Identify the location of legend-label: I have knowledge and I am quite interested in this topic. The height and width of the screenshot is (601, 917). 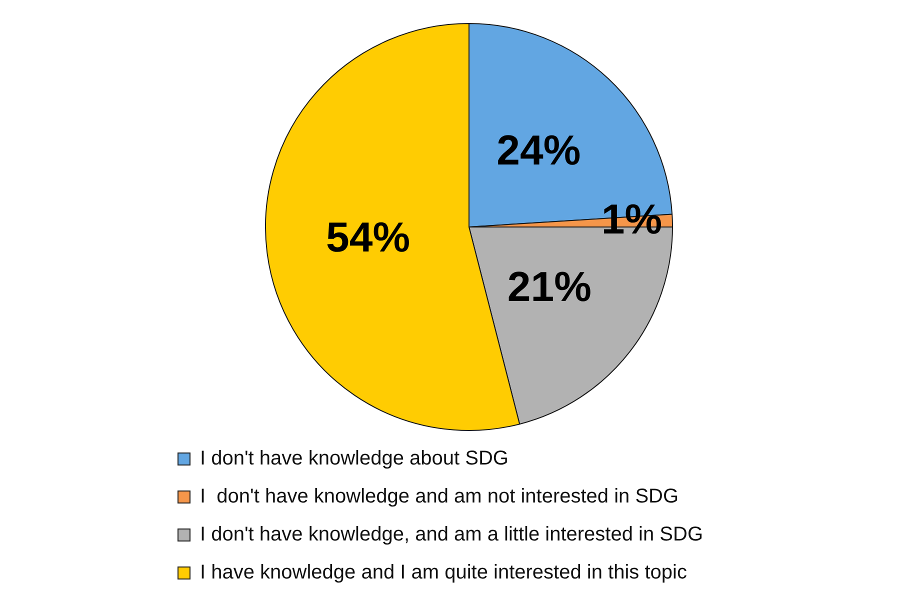
(443, 573).